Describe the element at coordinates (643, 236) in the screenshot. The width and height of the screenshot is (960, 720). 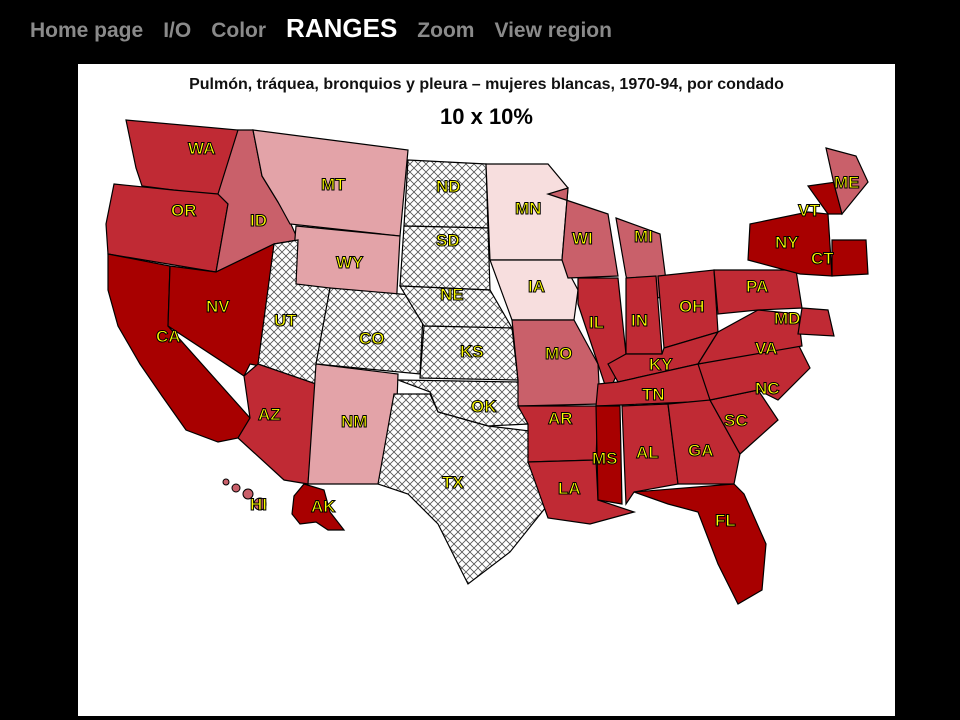
I see `state-label-mi: MI` at that location.